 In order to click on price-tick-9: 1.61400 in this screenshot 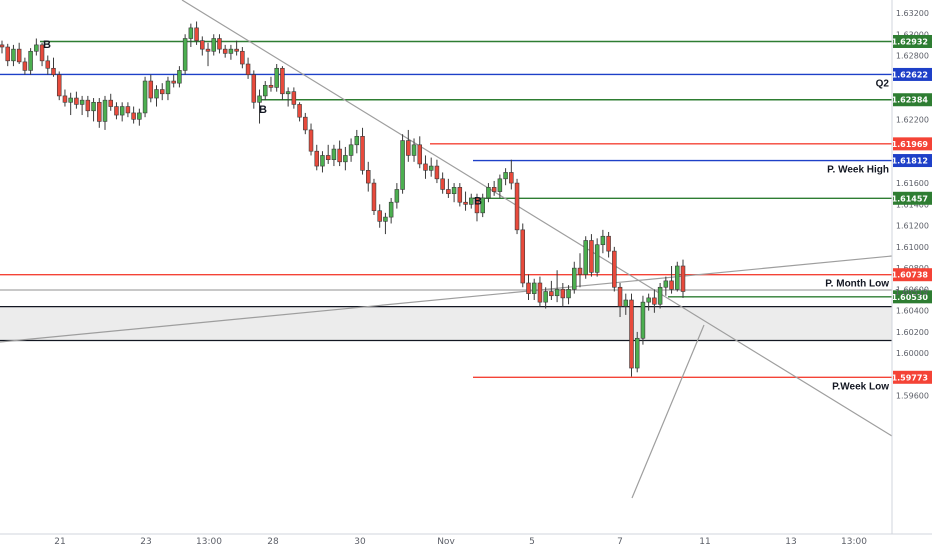, I will do `click(912, 204)`.